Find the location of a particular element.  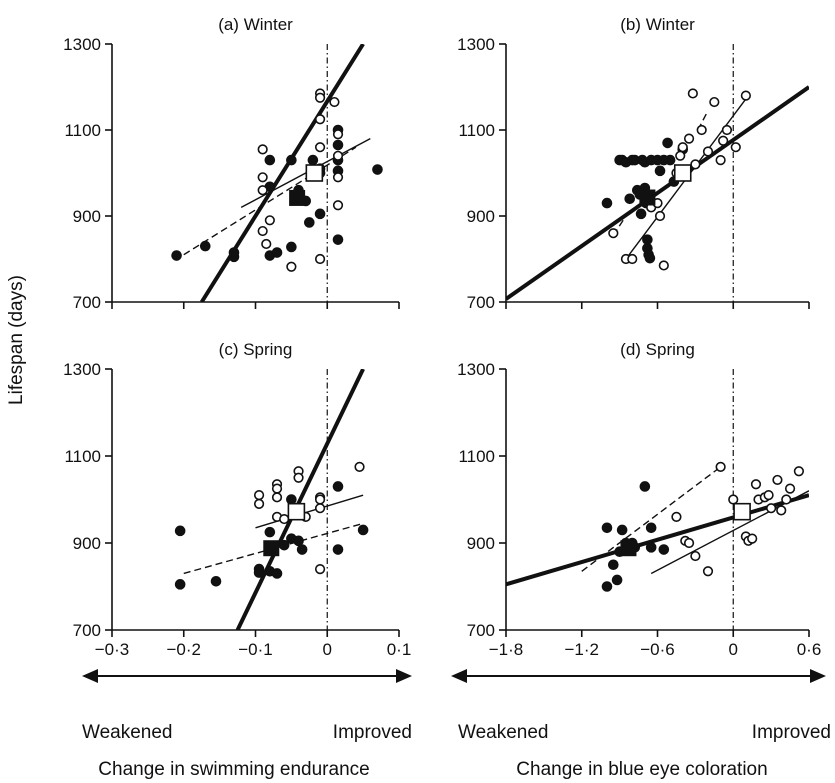

panel-title: (a) Winter is located at coordinates (255, 24).